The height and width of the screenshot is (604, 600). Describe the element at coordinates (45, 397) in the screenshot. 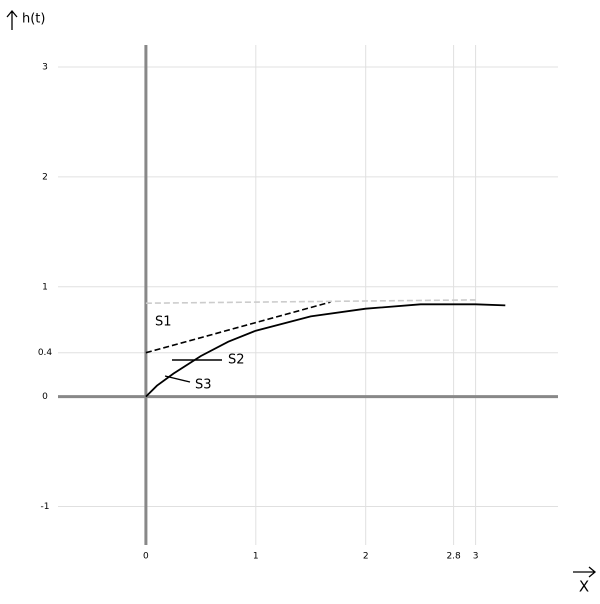

I see `y-tick-label: 0` at that location.